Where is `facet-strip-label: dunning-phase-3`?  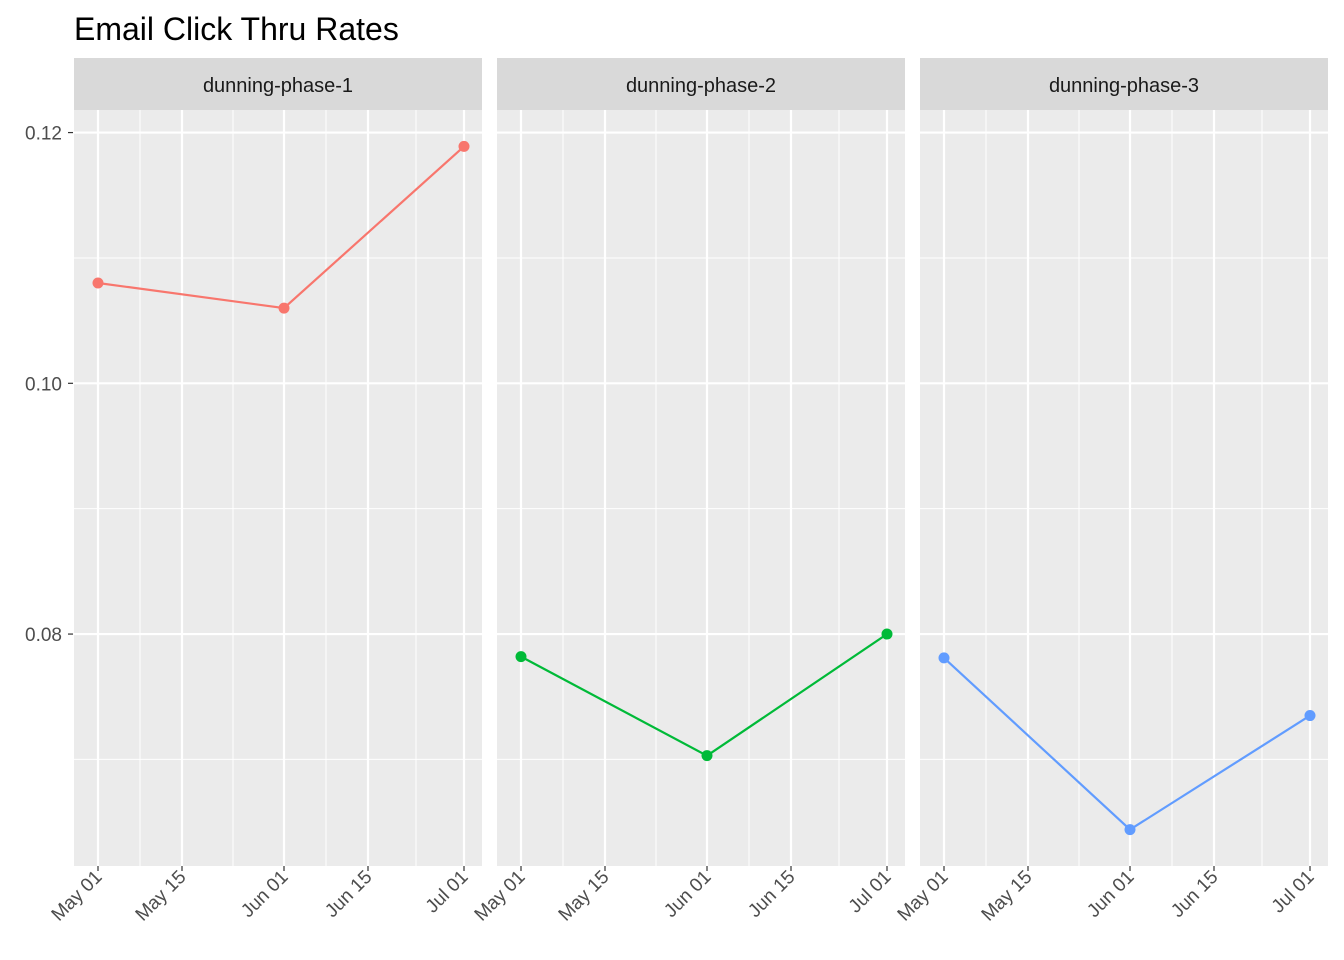 facet-strip-label: dunning-phase-3 is located at coordinates (1124, 86).